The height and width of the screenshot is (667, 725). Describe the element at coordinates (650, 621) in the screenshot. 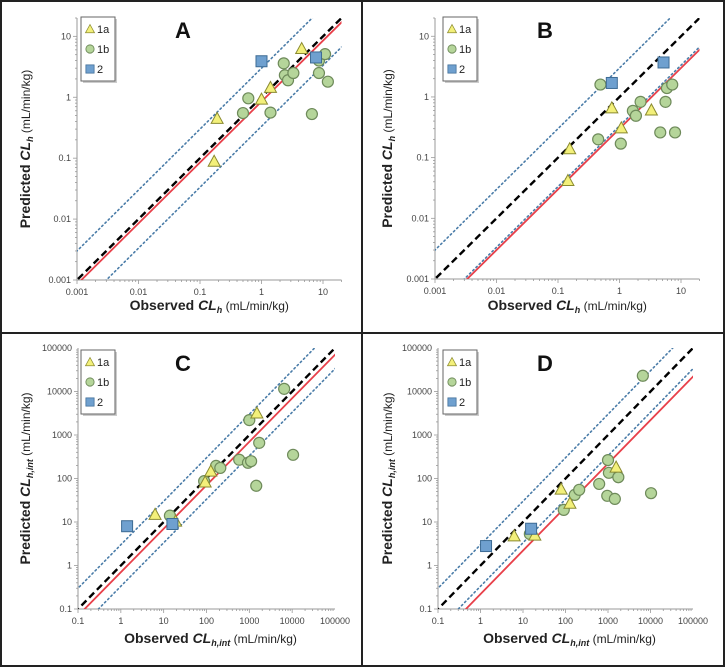

I see `x-tick-label: 10000` at that location.